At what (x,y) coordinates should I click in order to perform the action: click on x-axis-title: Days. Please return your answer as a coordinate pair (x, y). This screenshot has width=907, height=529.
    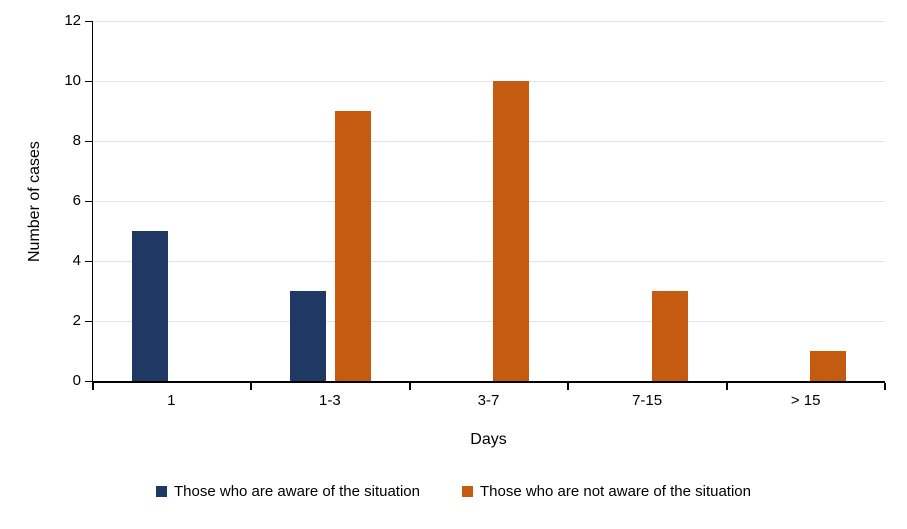
    Looking at the image, I should click on (488, 439).